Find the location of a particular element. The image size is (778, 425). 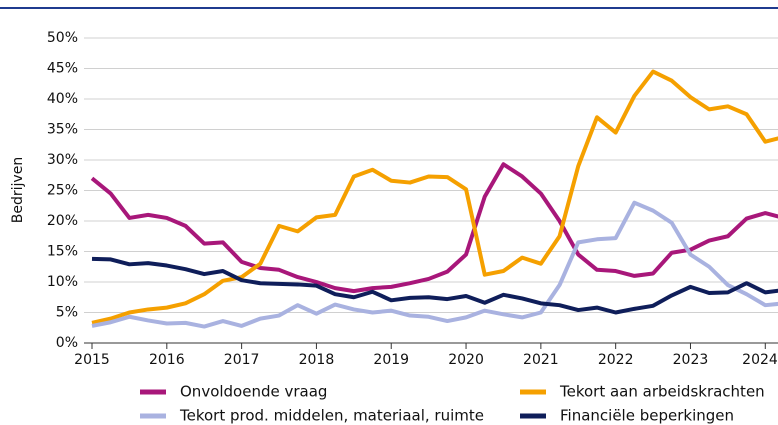

legend-label: Financiële beperkingen is located at coordinates (647, 416).